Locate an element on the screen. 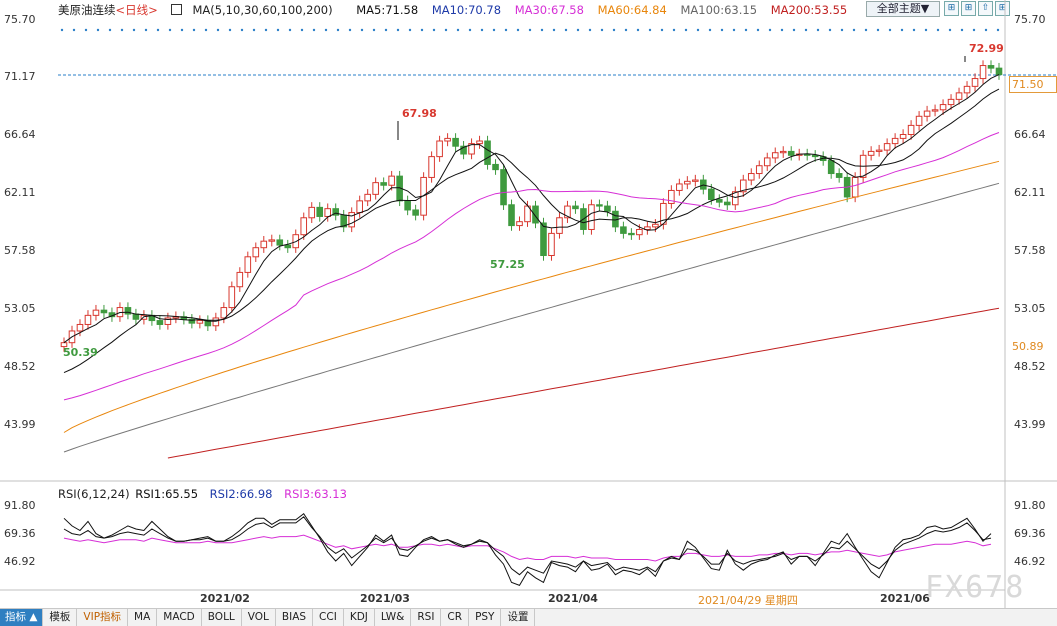 Image resolution: width=1057 pixels, height=626 pixels. price-axis-right-label: 62.11 is located at coordinates (1030, 192).